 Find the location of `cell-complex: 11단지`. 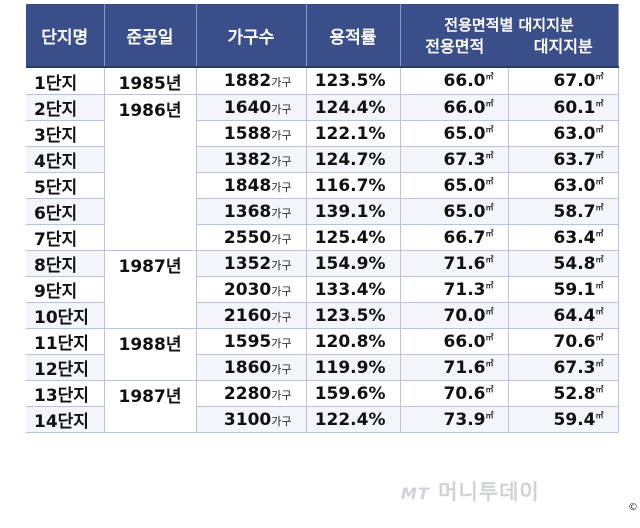

cell-complex: 11단지 is located at coordinates (65, 341).